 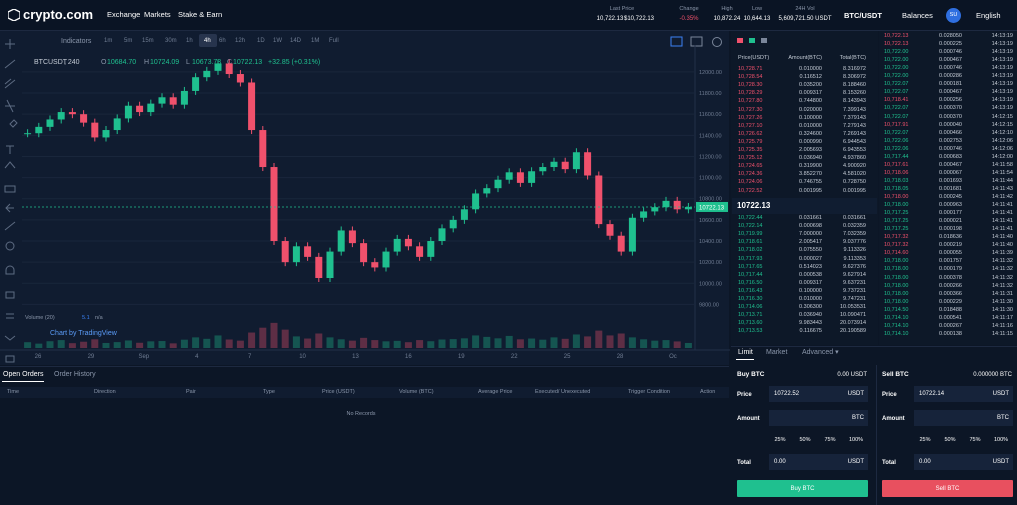 I want to click on logo: crypto.com, so click(x=58, y=14).